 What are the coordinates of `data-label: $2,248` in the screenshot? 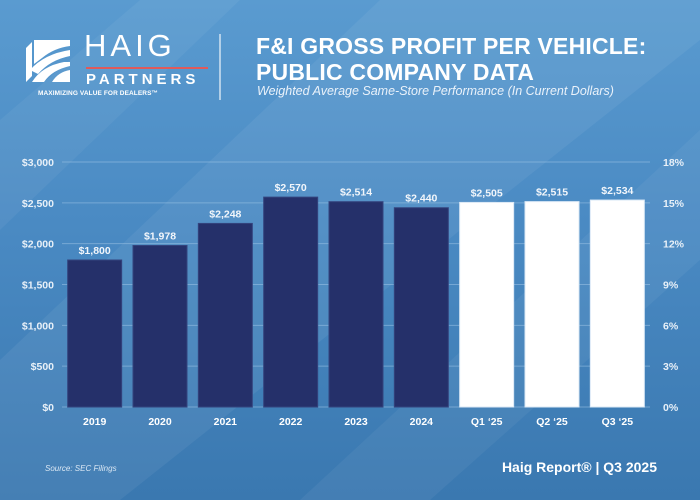 It's located at (225, 214).